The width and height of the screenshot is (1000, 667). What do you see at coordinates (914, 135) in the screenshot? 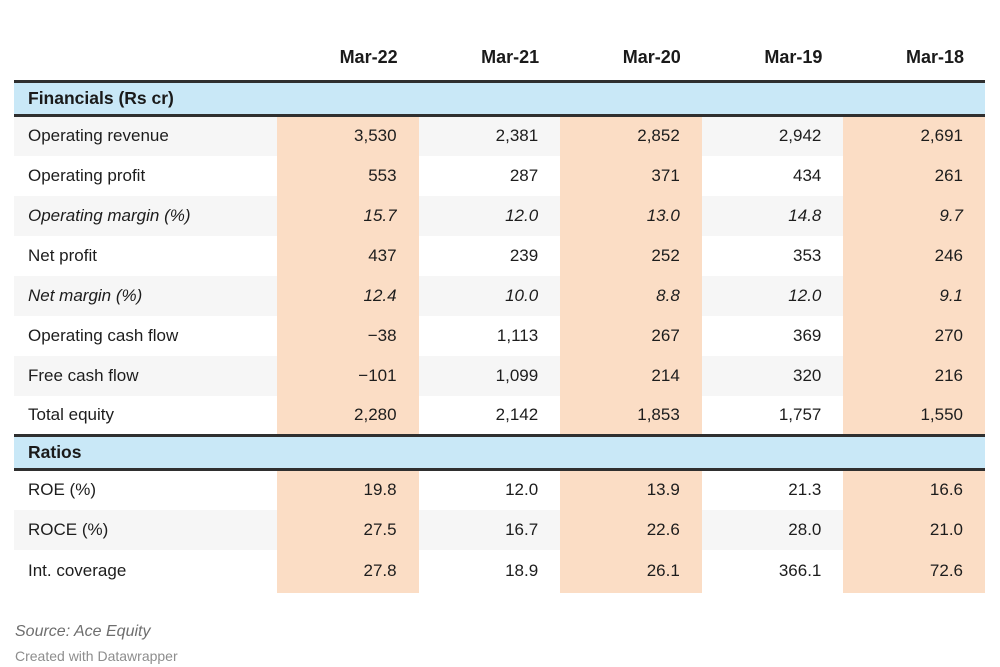
I see `cell-value: 2,691` at bounding box center [914, 135].